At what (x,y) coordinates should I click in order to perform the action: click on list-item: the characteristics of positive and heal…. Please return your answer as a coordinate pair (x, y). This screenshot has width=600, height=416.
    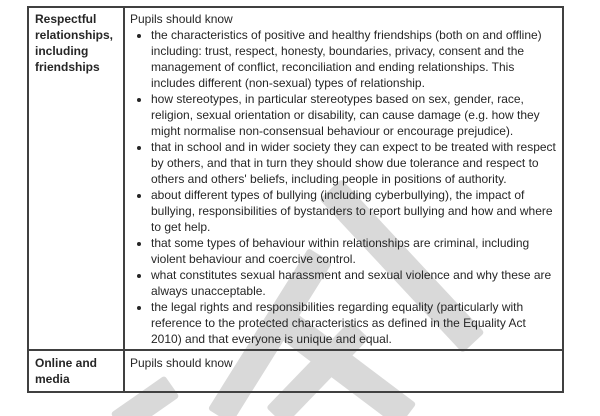
    Looking at the image, I should click on (353, 59).